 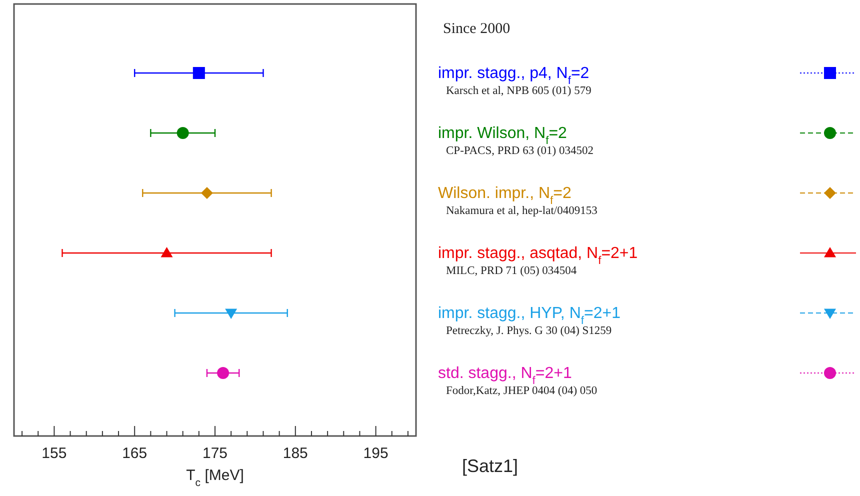 What do you see at coordinates (503, 136) in the screenshot?
I see `y-tick-label: impr. Wilson, N$_{f}$=2` at bounding box center [503, 136].